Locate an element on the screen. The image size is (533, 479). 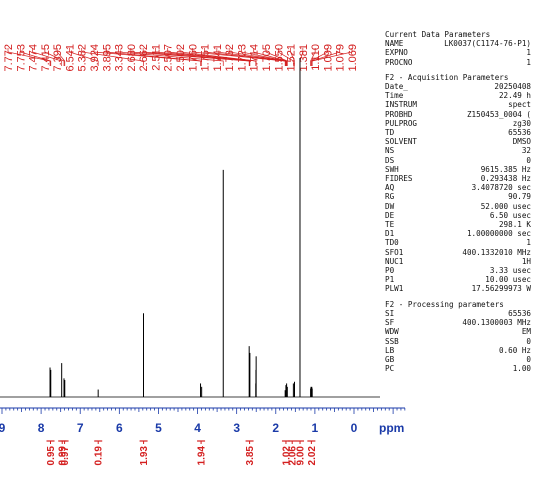
axis-tick-label: 3 is located at coordinates (236, 428).